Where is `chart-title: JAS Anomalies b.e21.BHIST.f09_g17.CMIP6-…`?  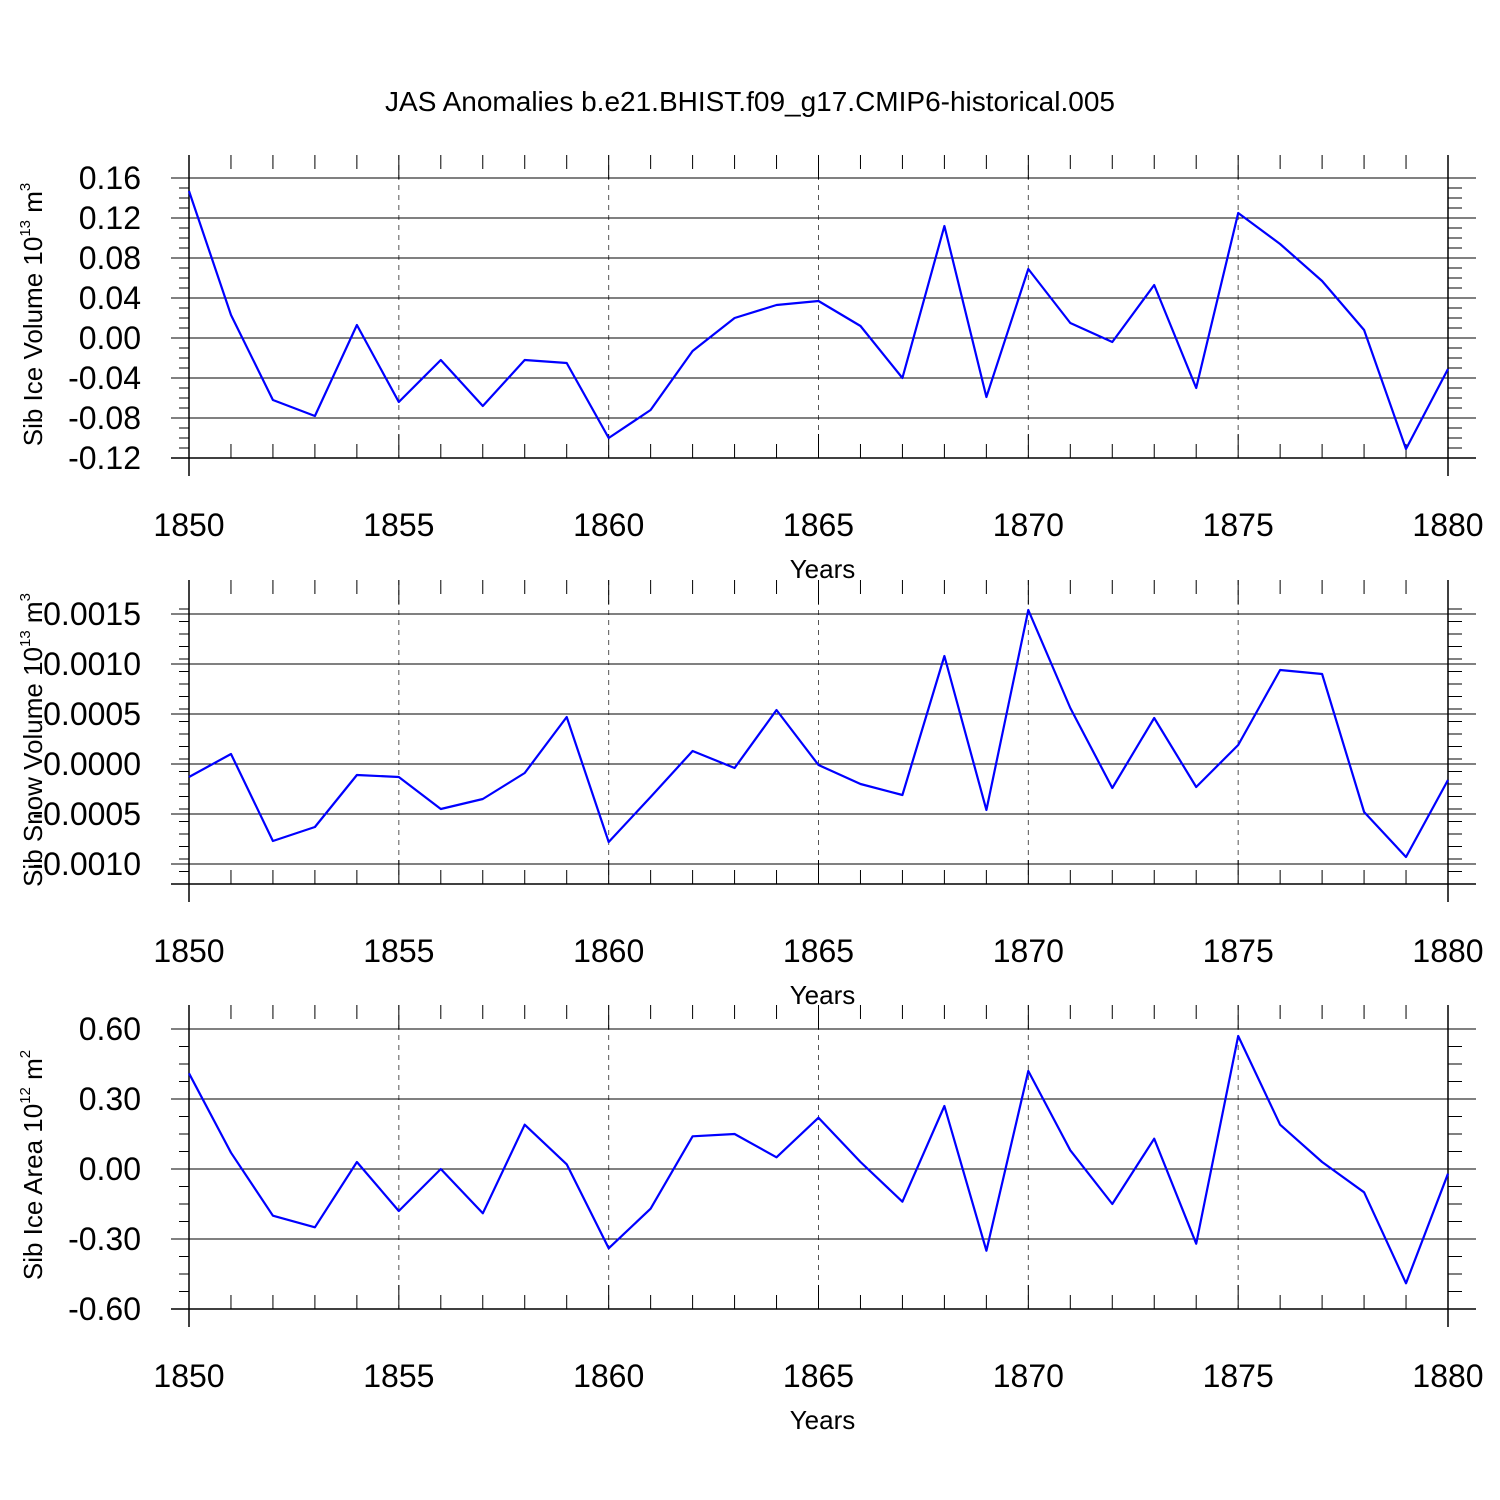
chart-title: JAS Anomalies b.e21.BHIST.f09_g17.CMIP6-… is located at coordinates (750, 101).